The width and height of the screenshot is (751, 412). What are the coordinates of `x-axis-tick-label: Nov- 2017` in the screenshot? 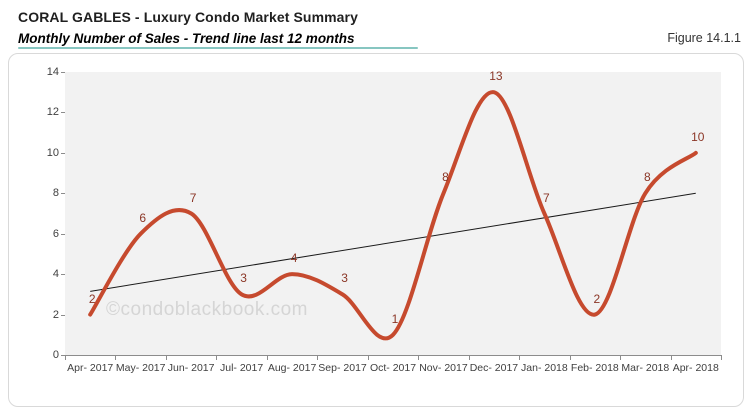 It's located at (443, 368).